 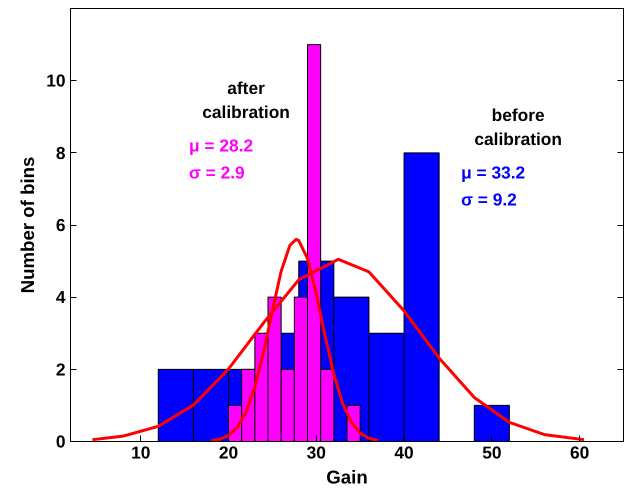 What do you see at coordinates (580, 452) in the screenshot?
I see `x-tick-label: 60` at bounding box center [580, 452].